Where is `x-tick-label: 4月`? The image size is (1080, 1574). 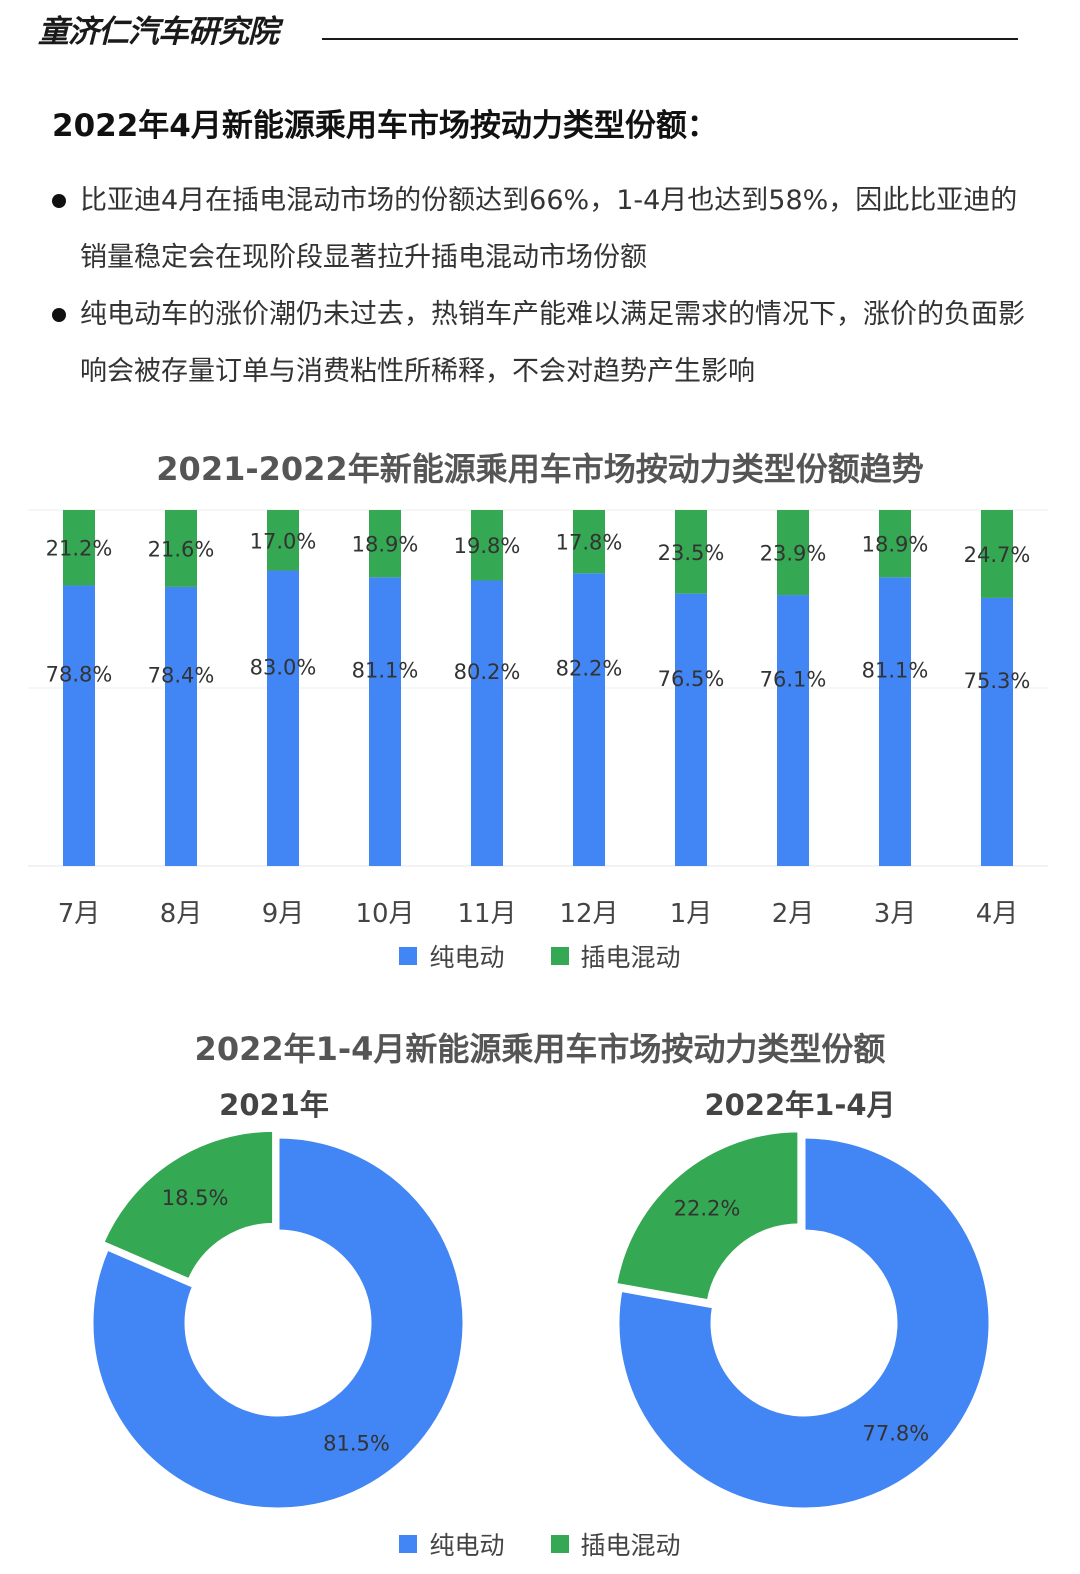
x-tick-label: 4月 is located at coordinates (997, 914).